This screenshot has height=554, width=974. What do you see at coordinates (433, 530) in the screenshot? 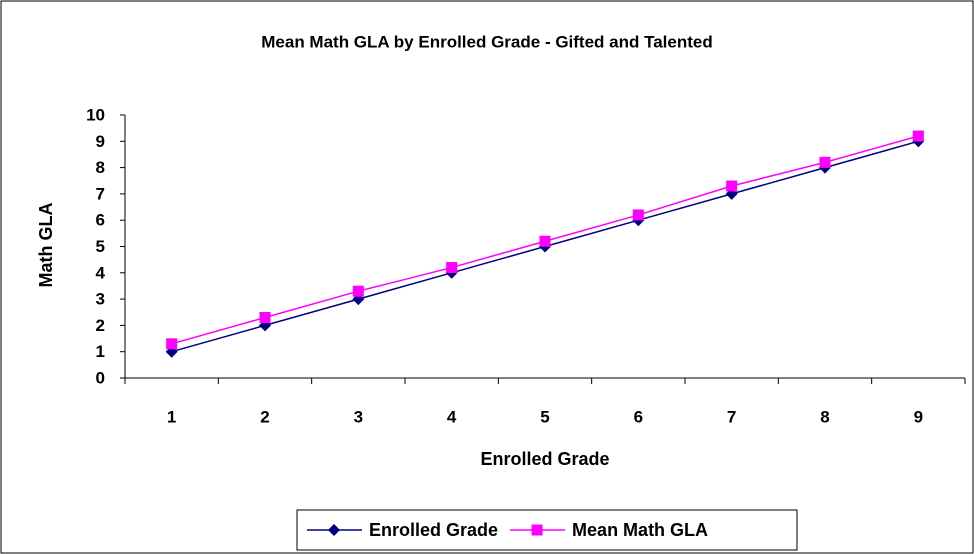
I see `legend-label: Enrolled Grade` at bounding box center [433, 530].